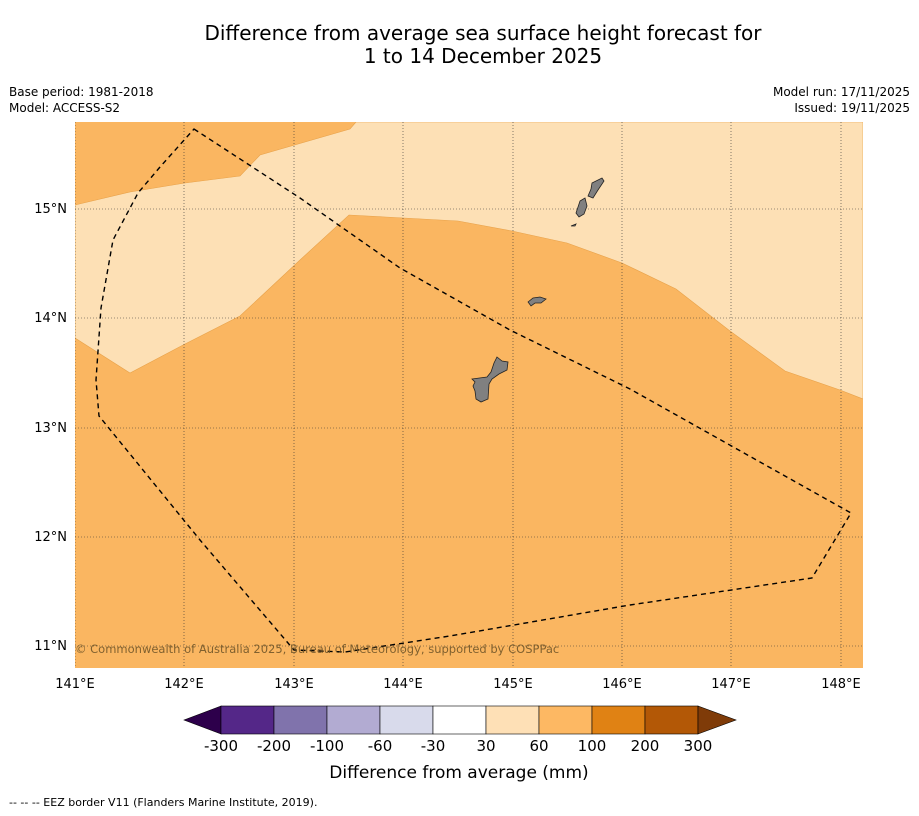  I want to click on lat-axis: 15°N 14°N 13°N 12°N 11°N, so click(50, 428).